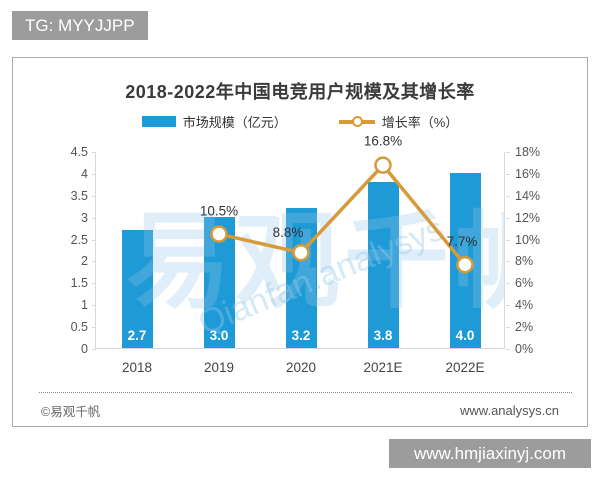 This screenshot has width=600, height=480. I want to click on right-axis-tick-label: 4%, so click(524, 305).